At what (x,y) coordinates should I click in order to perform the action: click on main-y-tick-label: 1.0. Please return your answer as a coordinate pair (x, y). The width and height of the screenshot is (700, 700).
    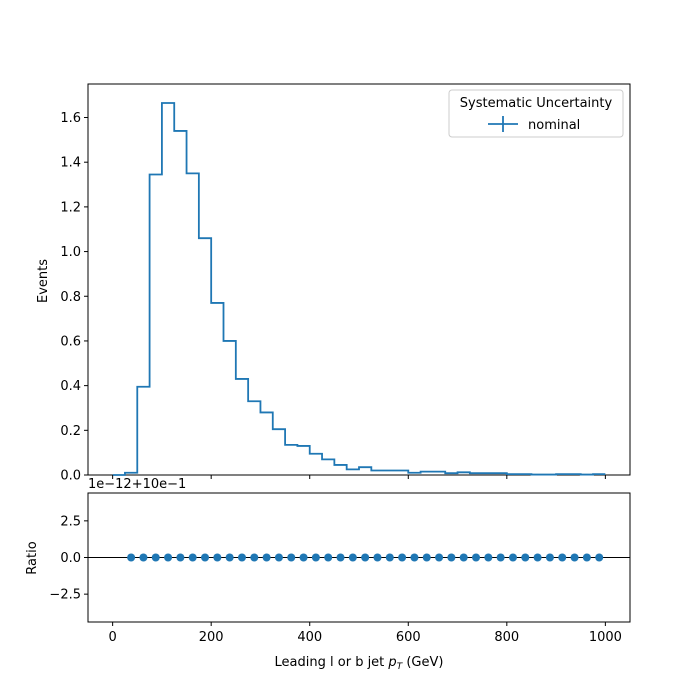
    Looking at the image, I should click on (70, 252).